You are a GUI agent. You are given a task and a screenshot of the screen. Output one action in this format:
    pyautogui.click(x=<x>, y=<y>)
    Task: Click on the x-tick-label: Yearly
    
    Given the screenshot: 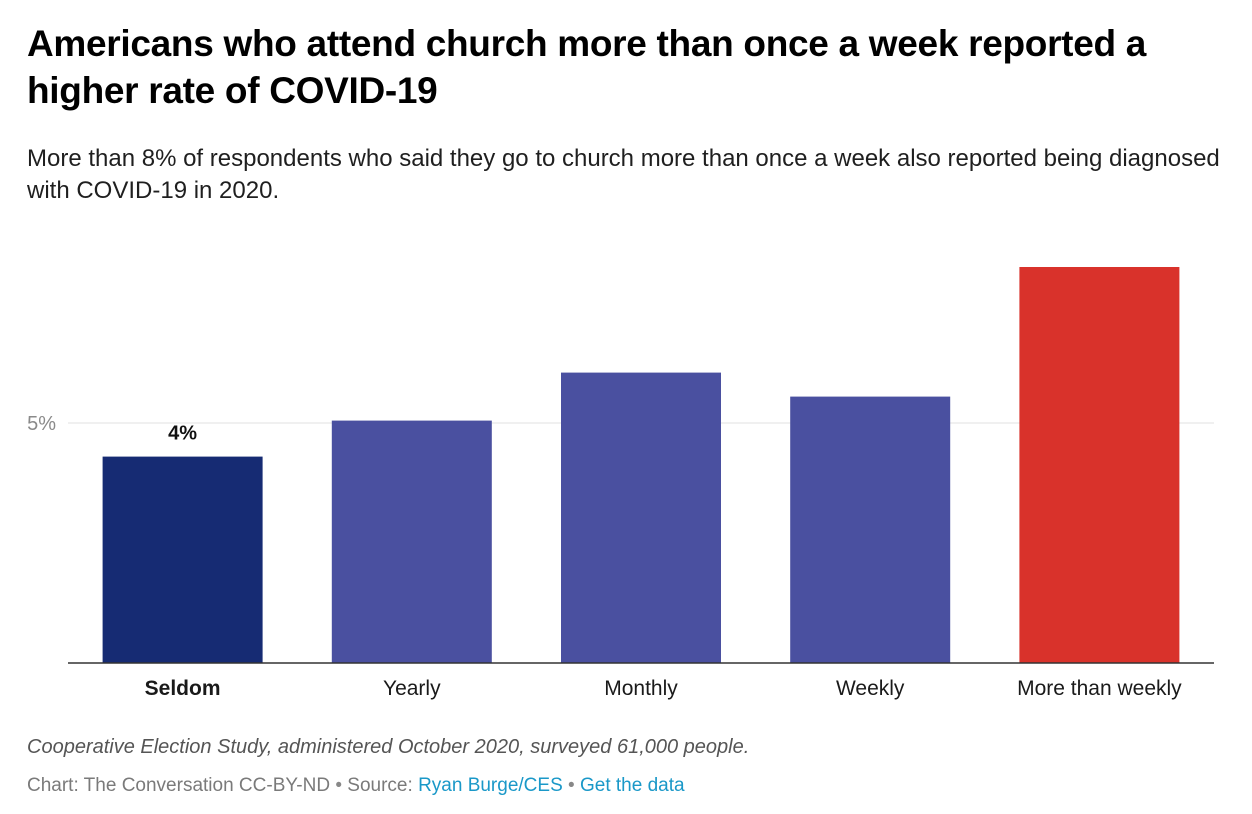 What is the action you would take?
    pyautogui.click(x=412, y=688)
    